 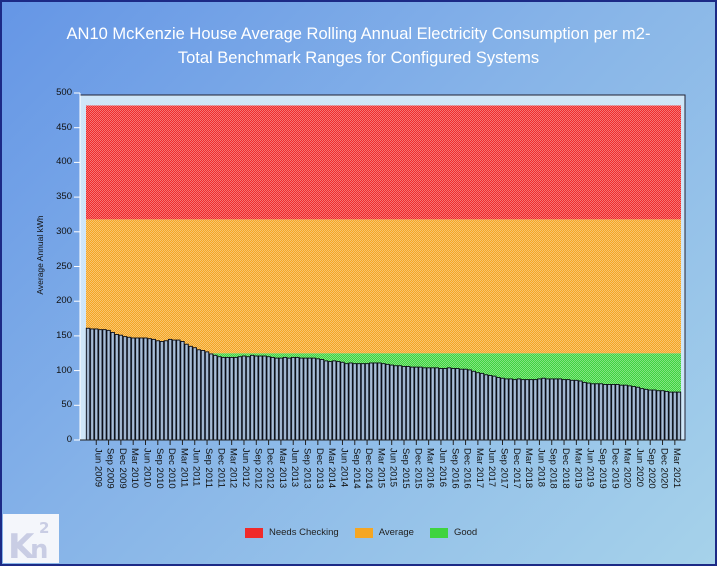 What do you see at coordinates (479, 468) in the screenshot?
I see `x-tick-label: Mar 2017` at bounding box center [479, 468].